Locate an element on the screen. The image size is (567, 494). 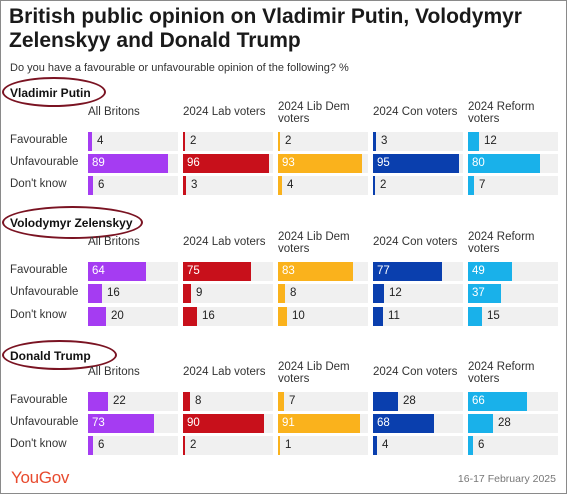
data-label: 75 is located at coordinates (193, 271).